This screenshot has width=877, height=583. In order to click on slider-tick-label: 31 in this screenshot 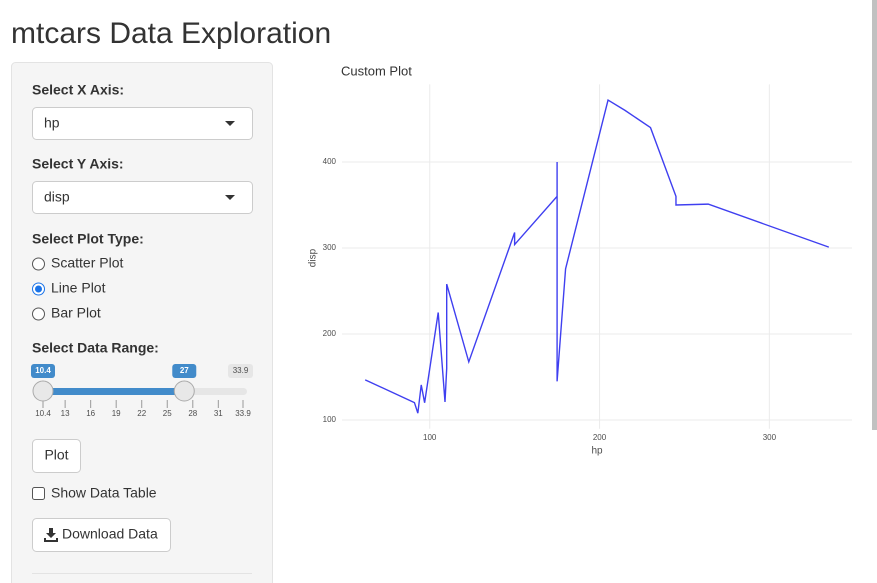, I will do `click(218, 413)`.